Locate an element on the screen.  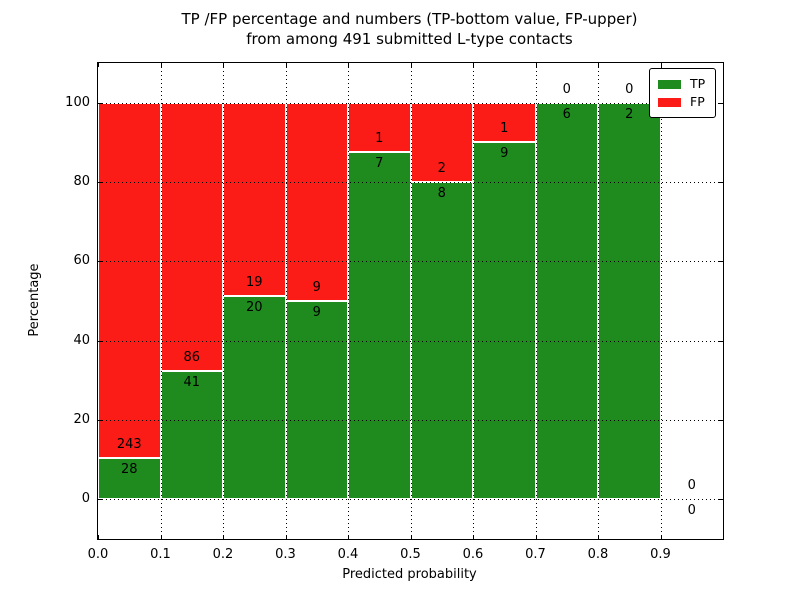
tp-count-label: 8 is located at coordinates (441, 193).